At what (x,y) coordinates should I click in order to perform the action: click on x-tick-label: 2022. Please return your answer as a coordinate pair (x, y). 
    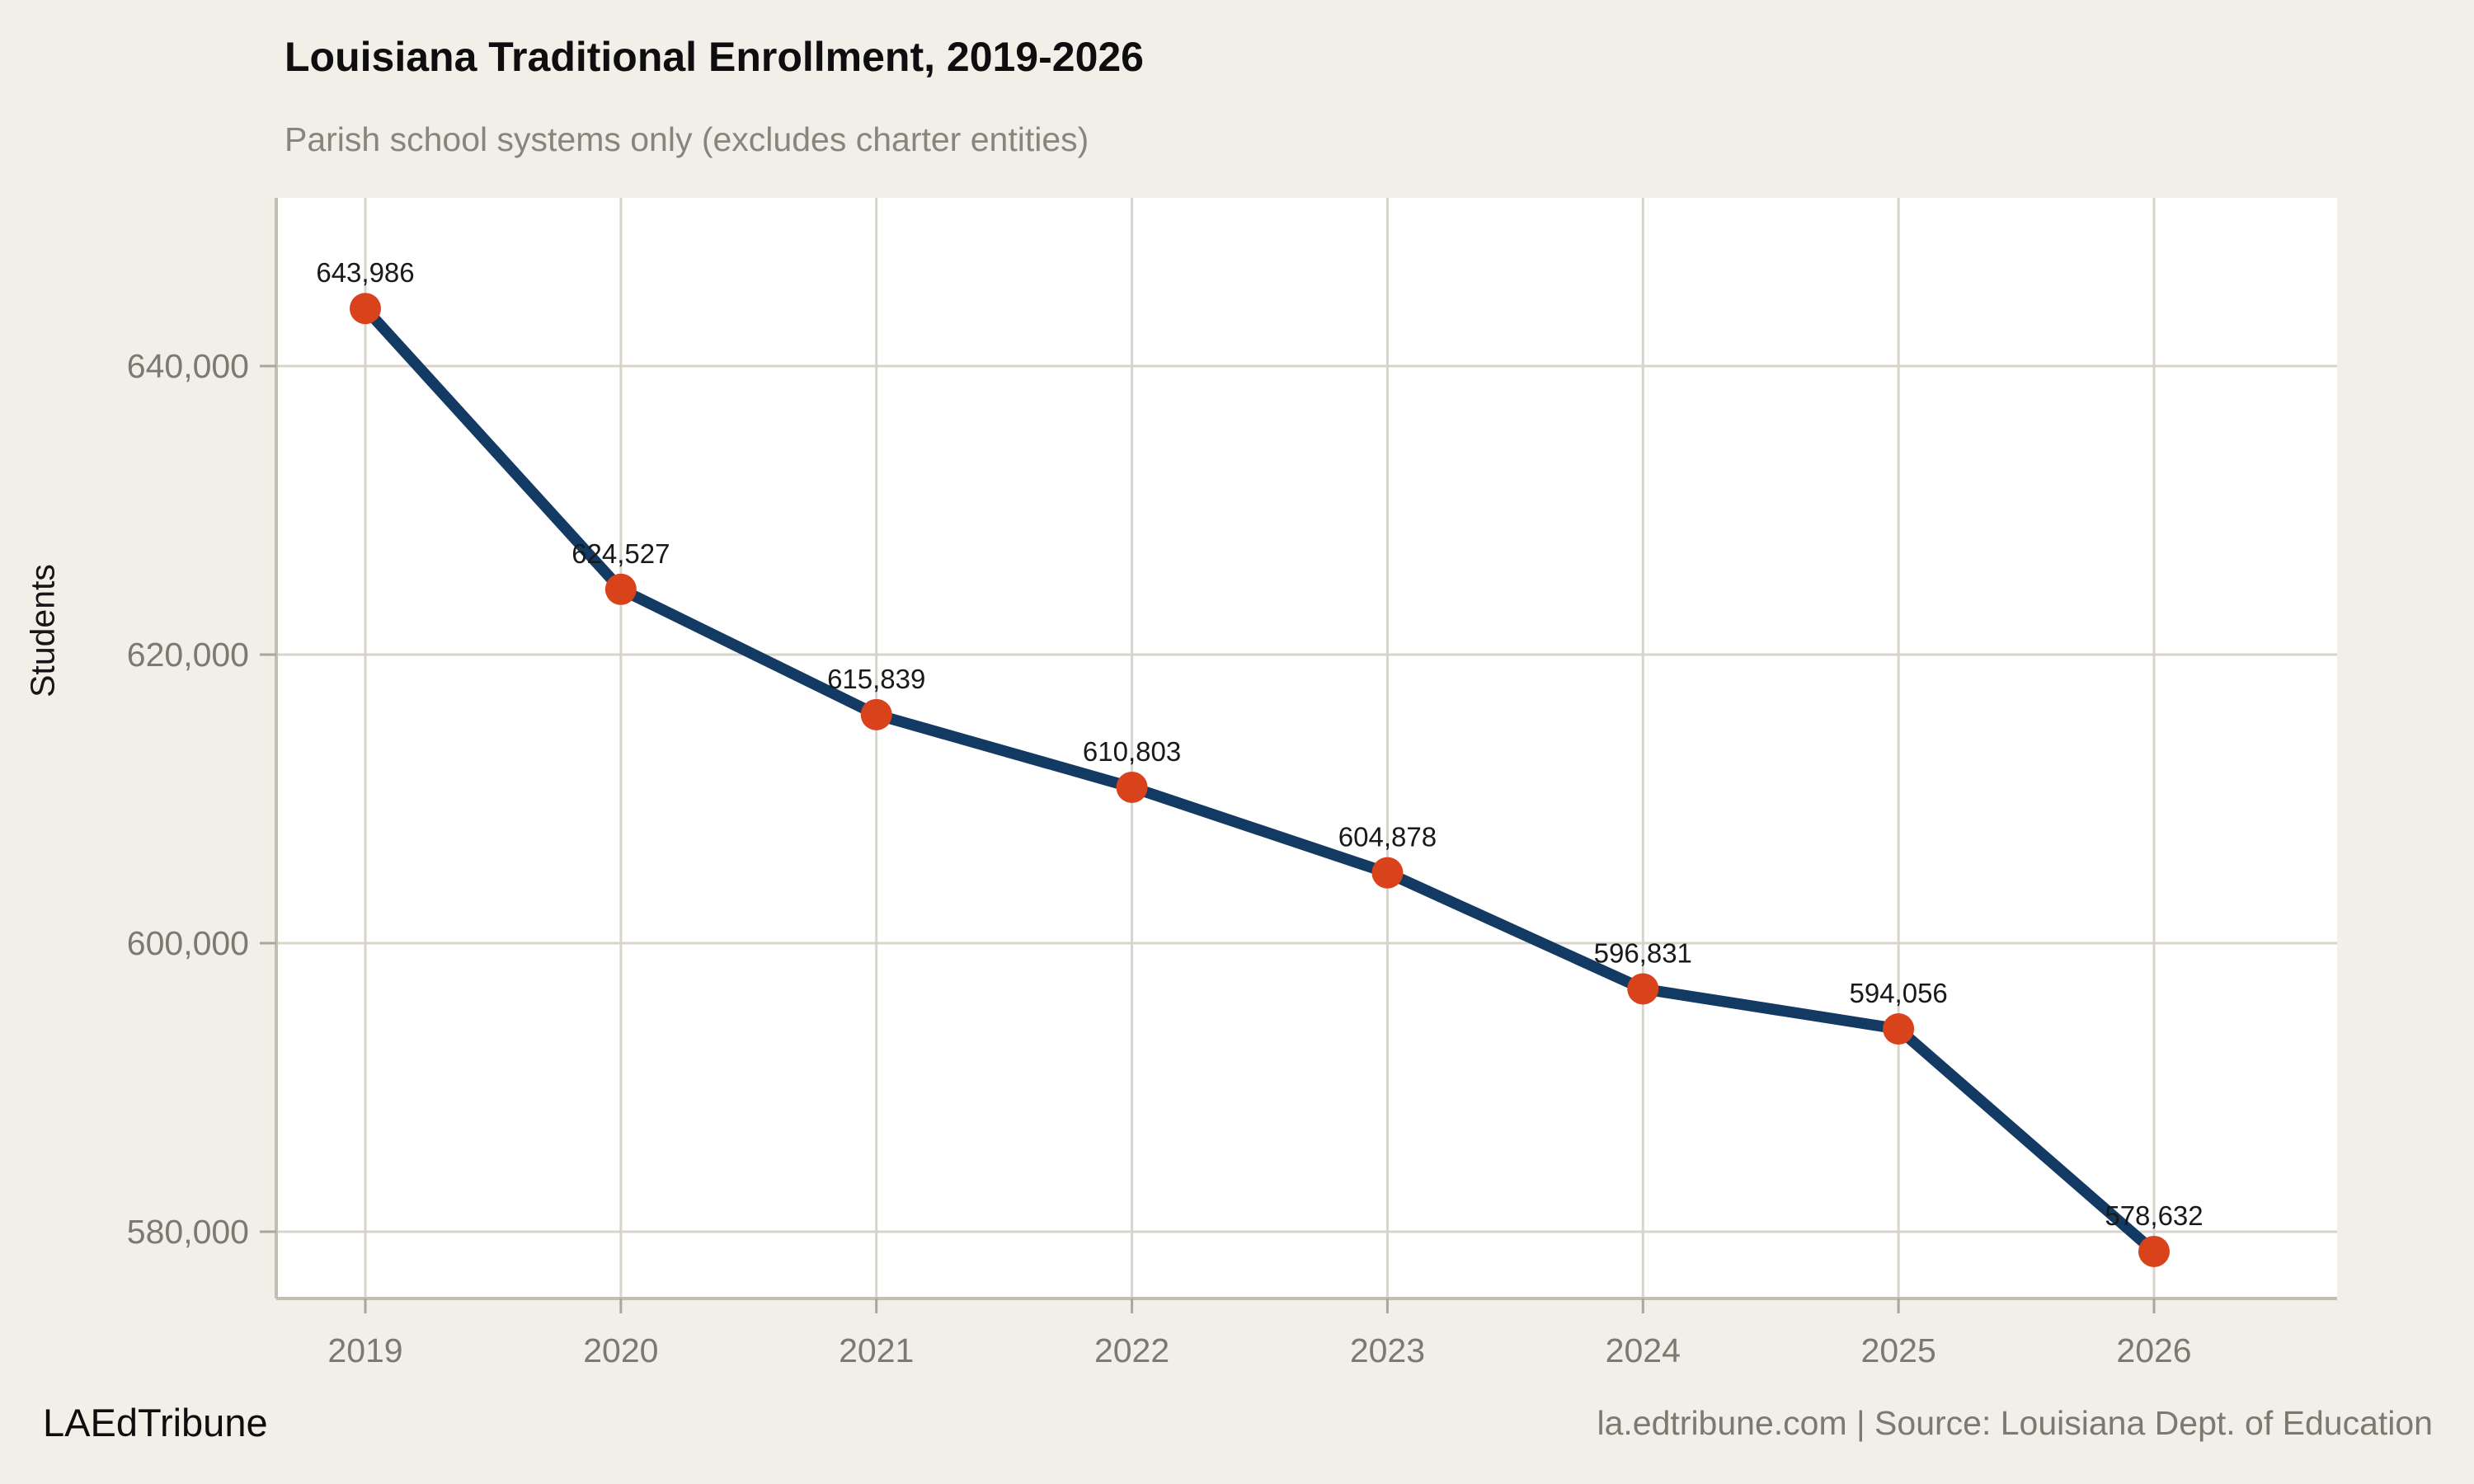
    Looking at the image, I should click on (1131, 1350).